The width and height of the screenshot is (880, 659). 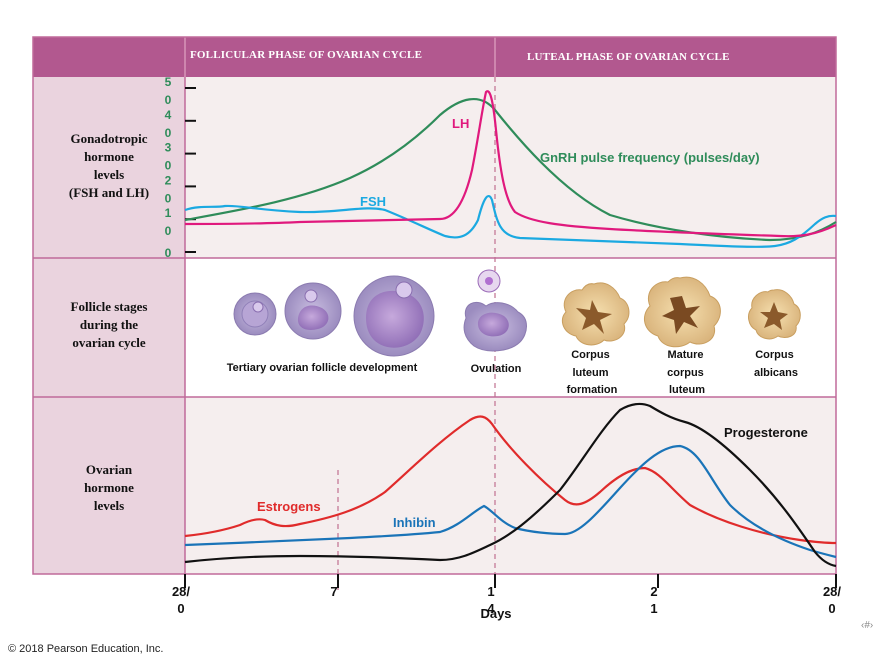 What do you see at coordinates (394, 316) in the screenshot?
I see `tertiary-follicle-illustration` at bounding box center [394, 316].